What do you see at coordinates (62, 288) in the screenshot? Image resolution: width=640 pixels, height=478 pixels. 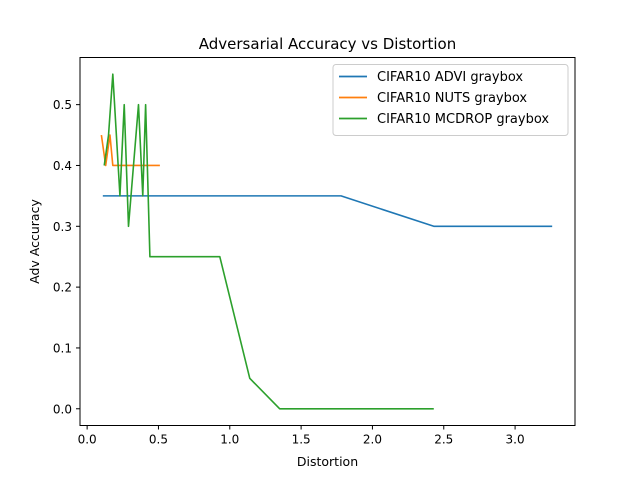 I see `y-tick-label: 0.2` at bounding box center [62, 288].